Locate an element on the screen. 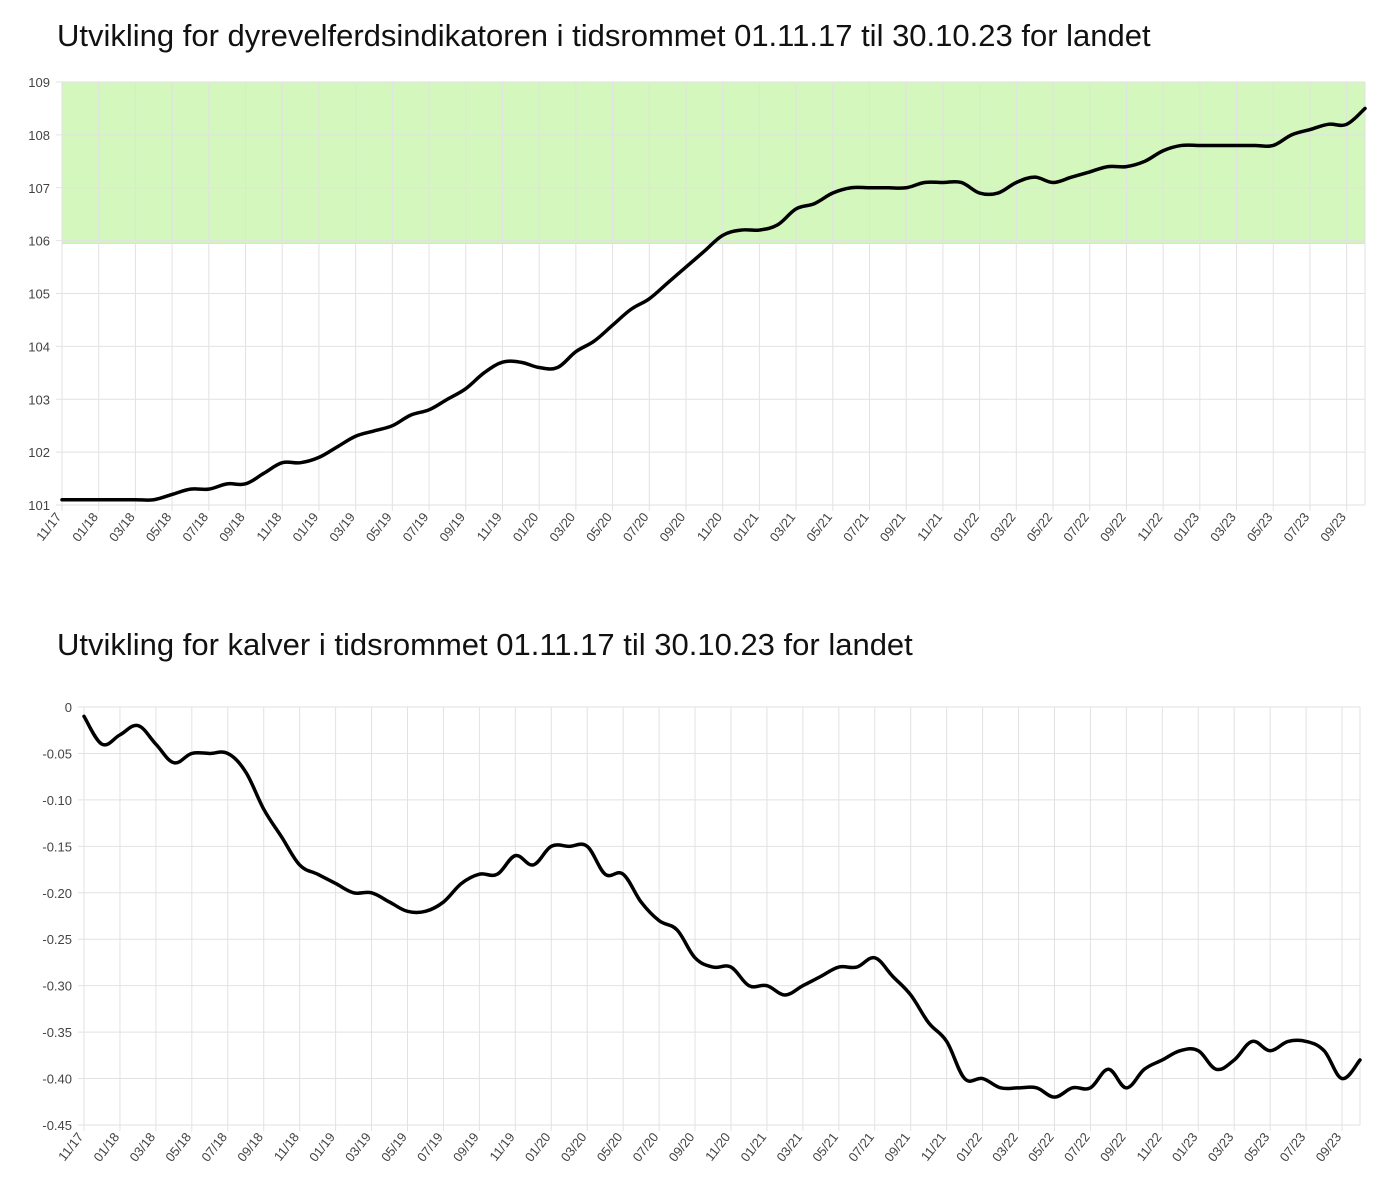 The width and height of the screenshot is (1400, 1195). chart-2-x-tick-label: 09/18 is located at coordinates (250, 1147).